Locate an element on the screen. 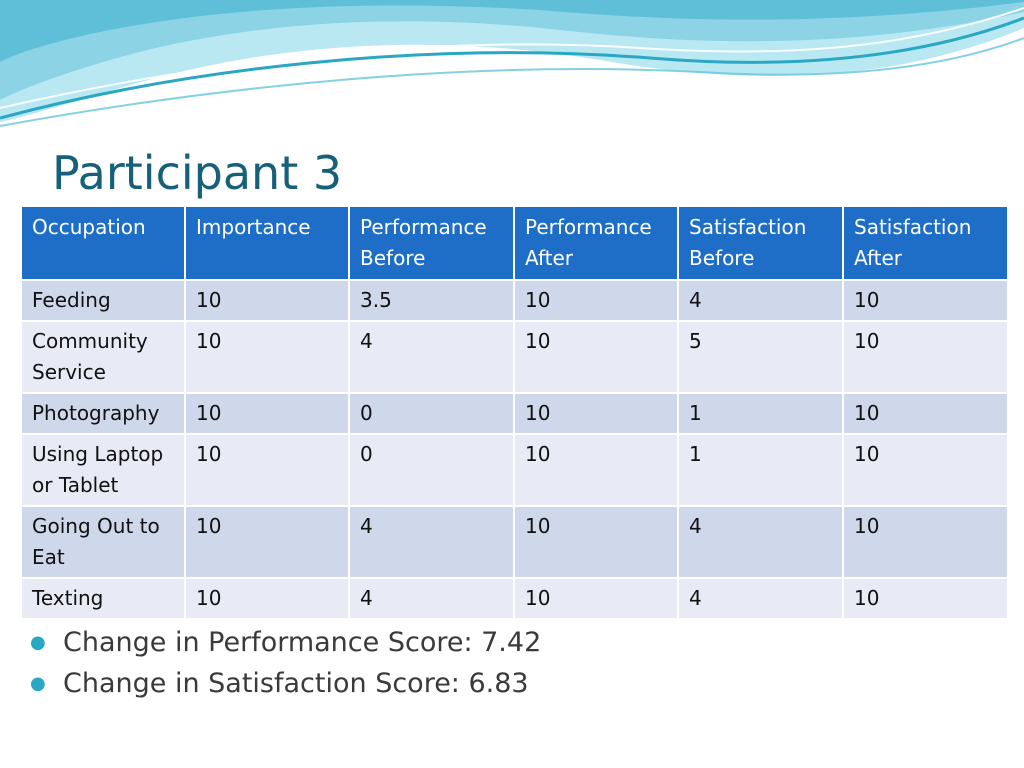 The image size is (1024, 768). occupation-cell: Photography is located at coordinates (103, 413).